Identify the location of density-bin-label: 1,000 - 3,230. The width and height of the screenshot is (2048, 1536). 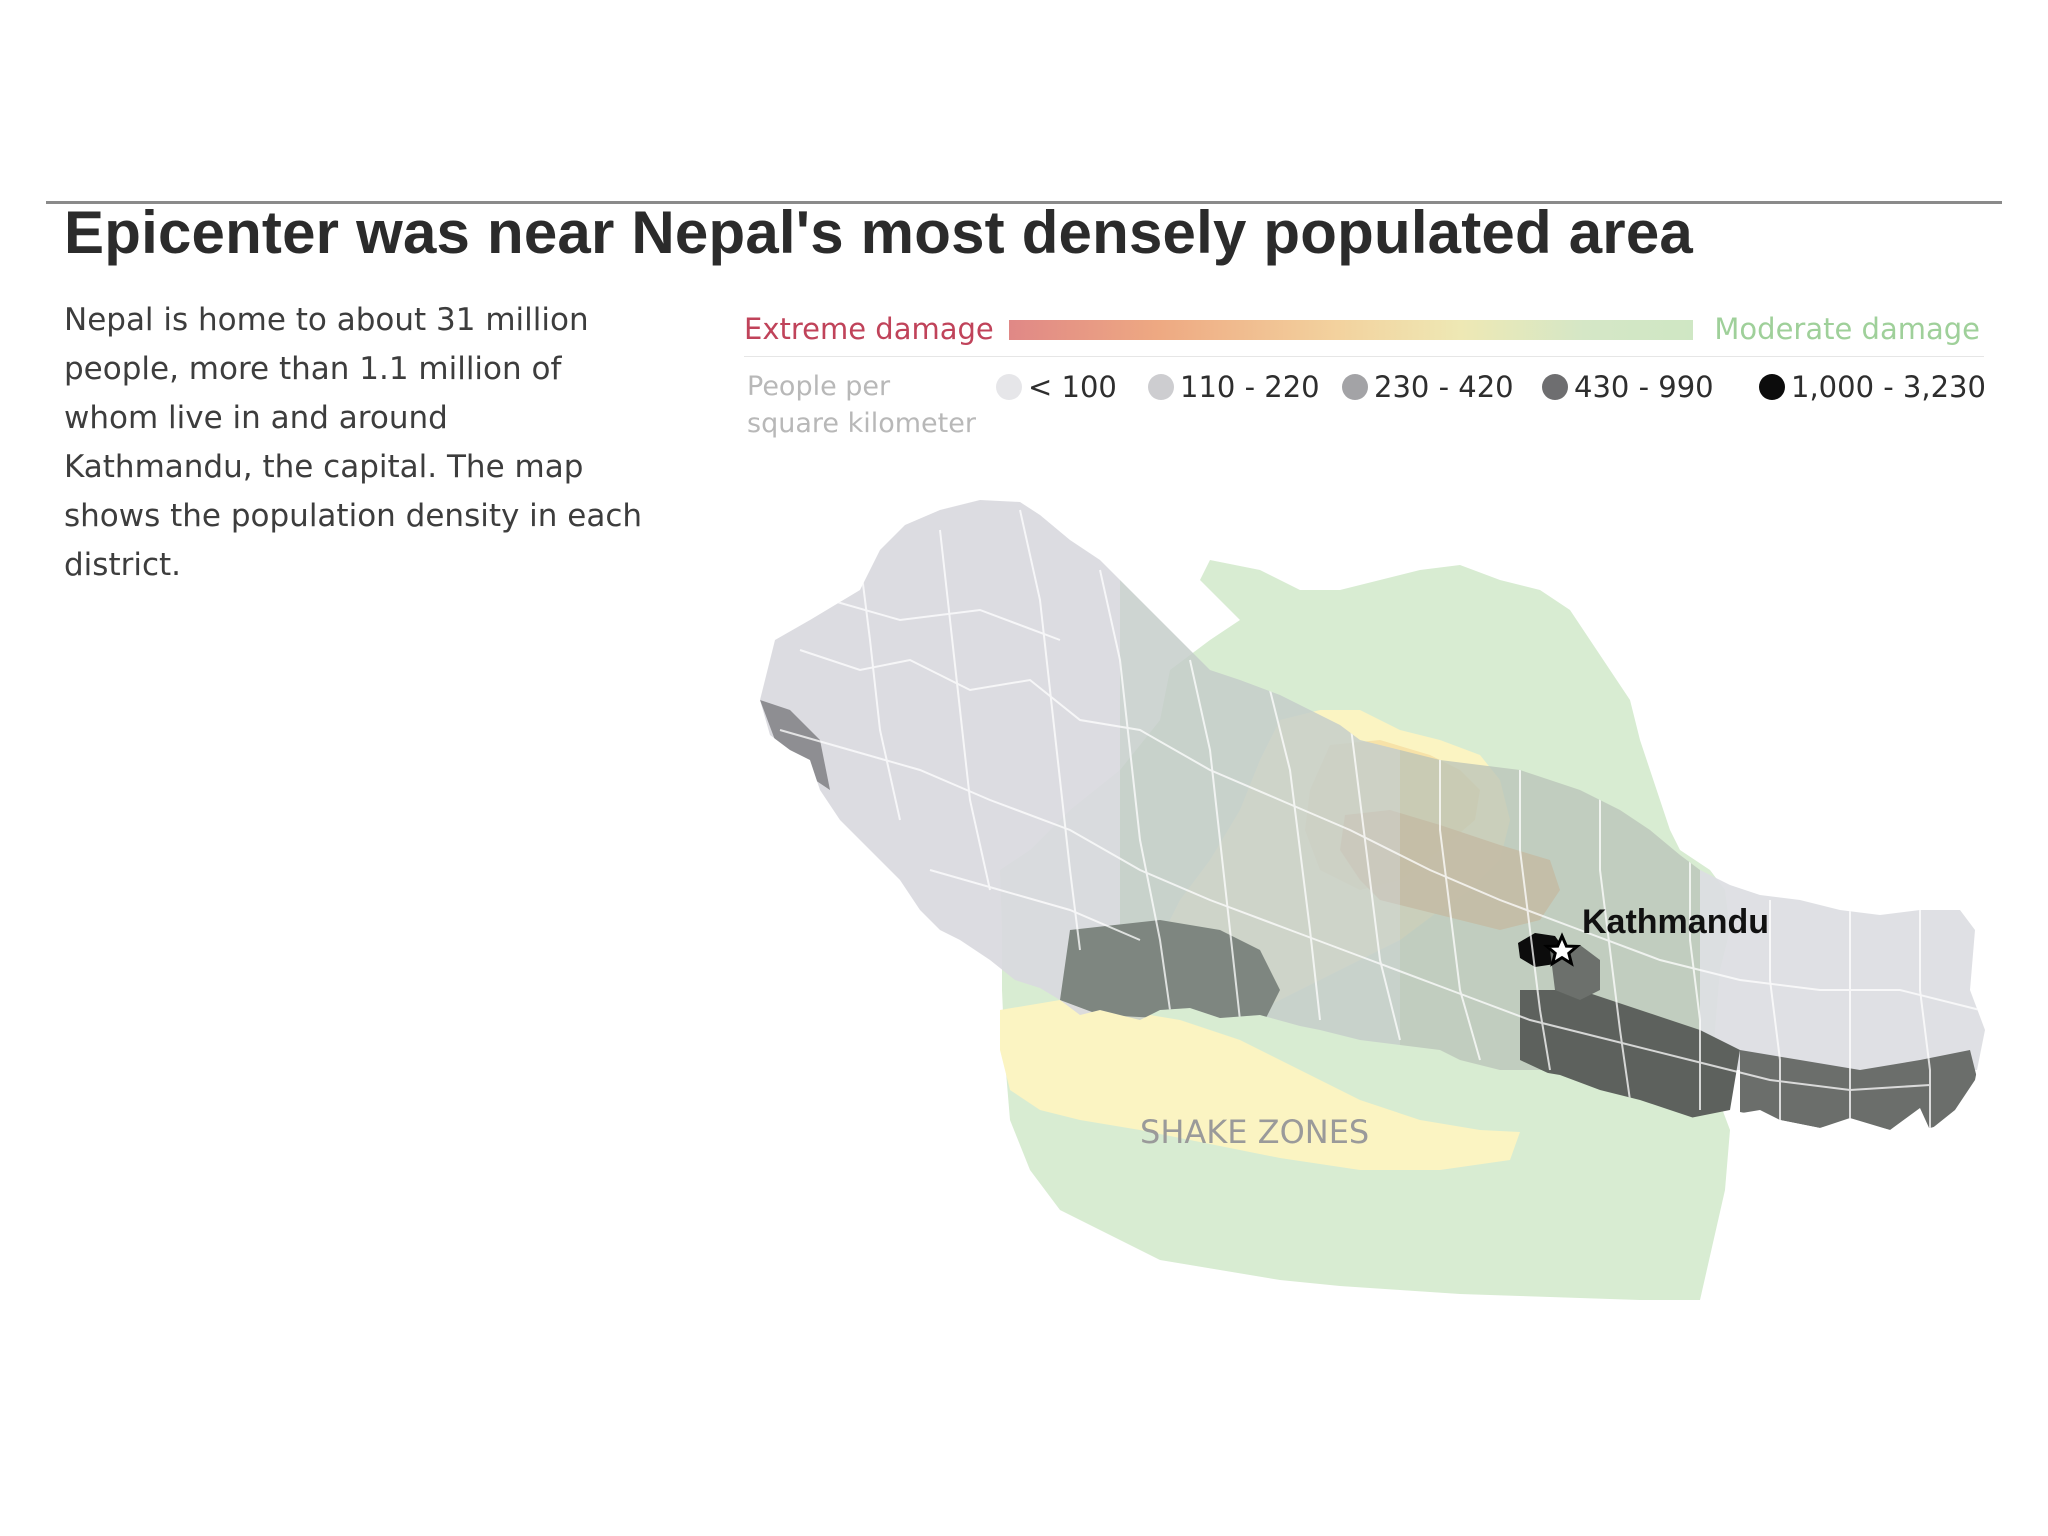
(1888, 387).